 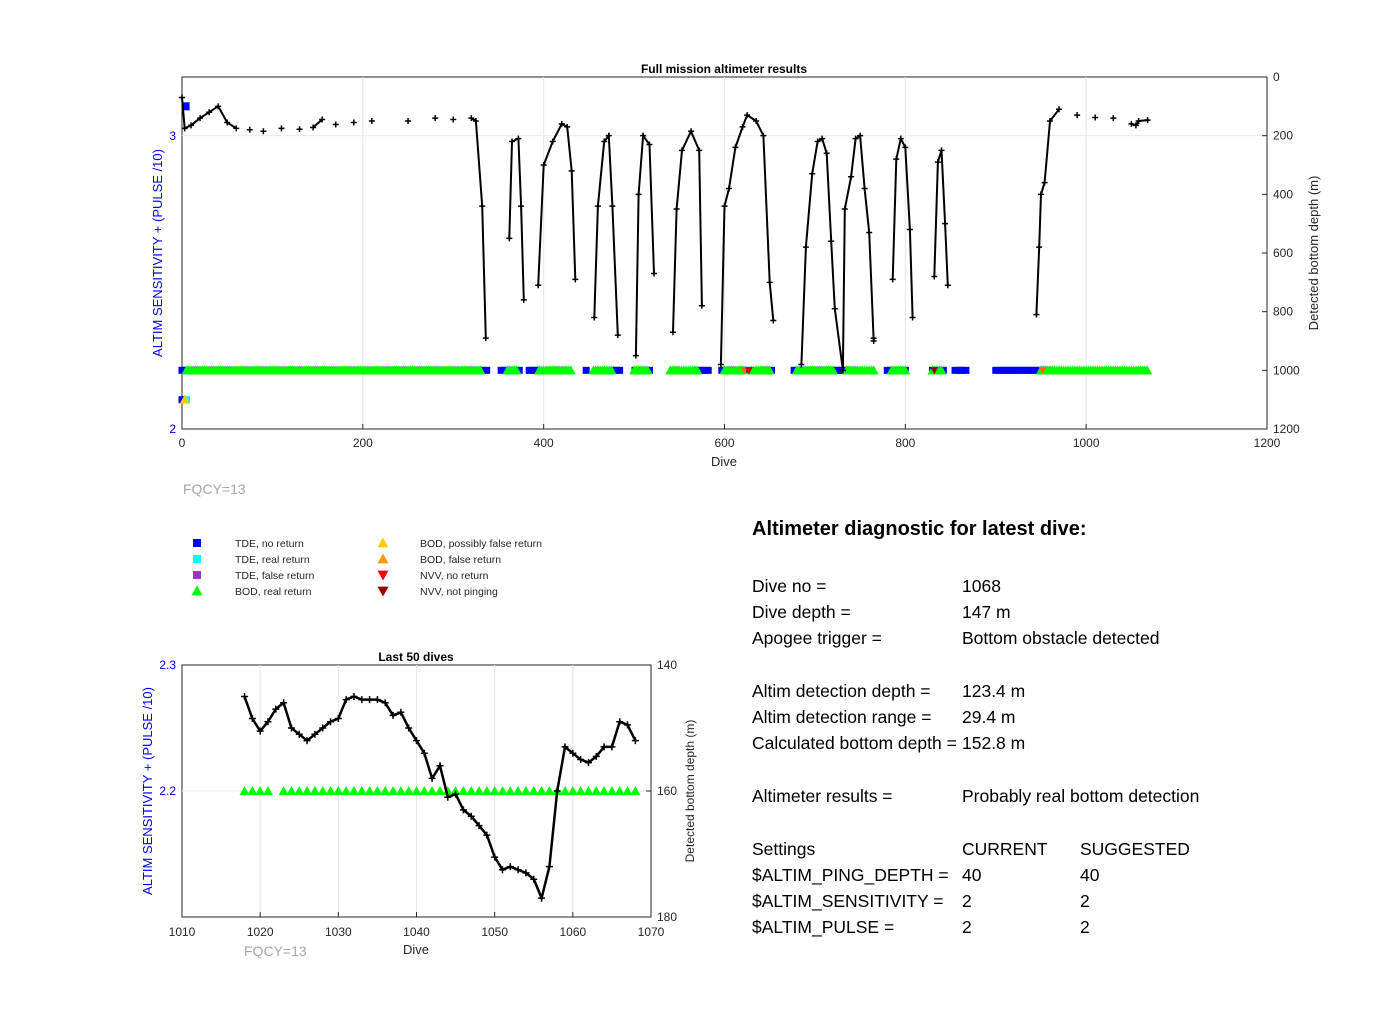 What do you see at coordinates (272, 560) in the screenshot?
I see `legend-label: TDE, real return` at bounding box center [272, 560].